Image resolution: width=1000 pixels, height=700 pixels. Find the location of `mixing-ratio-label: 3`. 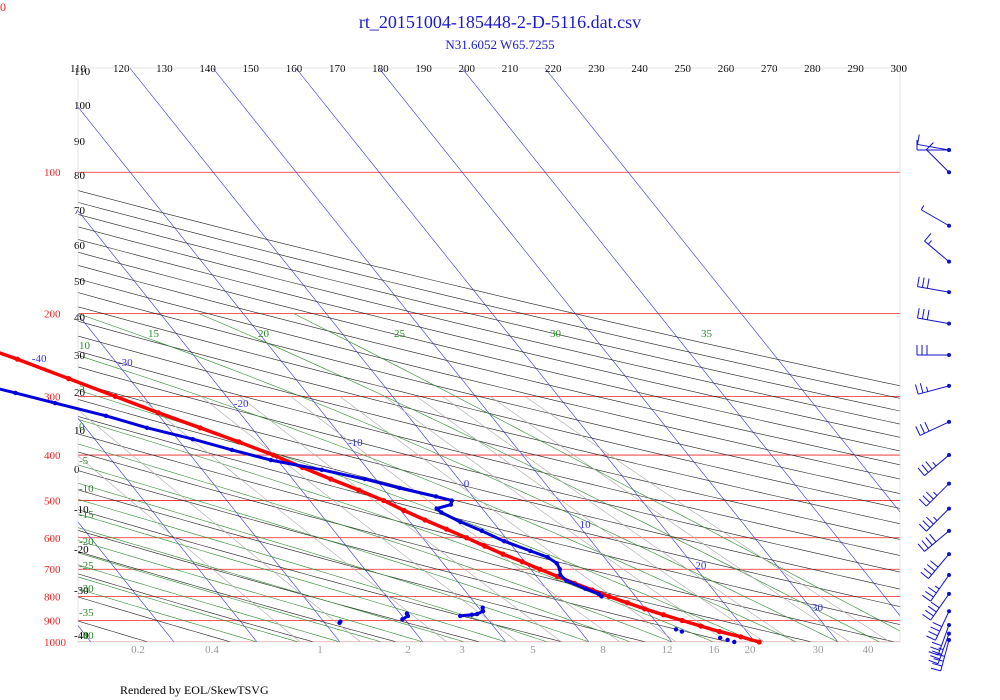

mixing-ratio-label: 3 is located at coordinates (462, 650).